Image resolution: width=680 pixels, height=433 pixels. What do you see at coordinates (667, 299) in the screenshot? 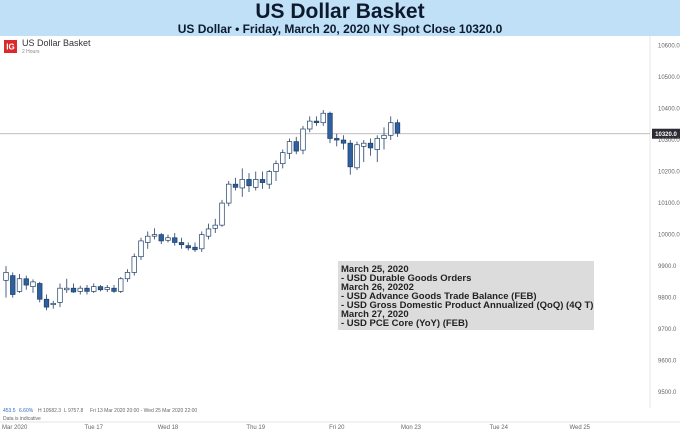
I see `y-tick-label: 9800.0` at bounding box center [667, 299].